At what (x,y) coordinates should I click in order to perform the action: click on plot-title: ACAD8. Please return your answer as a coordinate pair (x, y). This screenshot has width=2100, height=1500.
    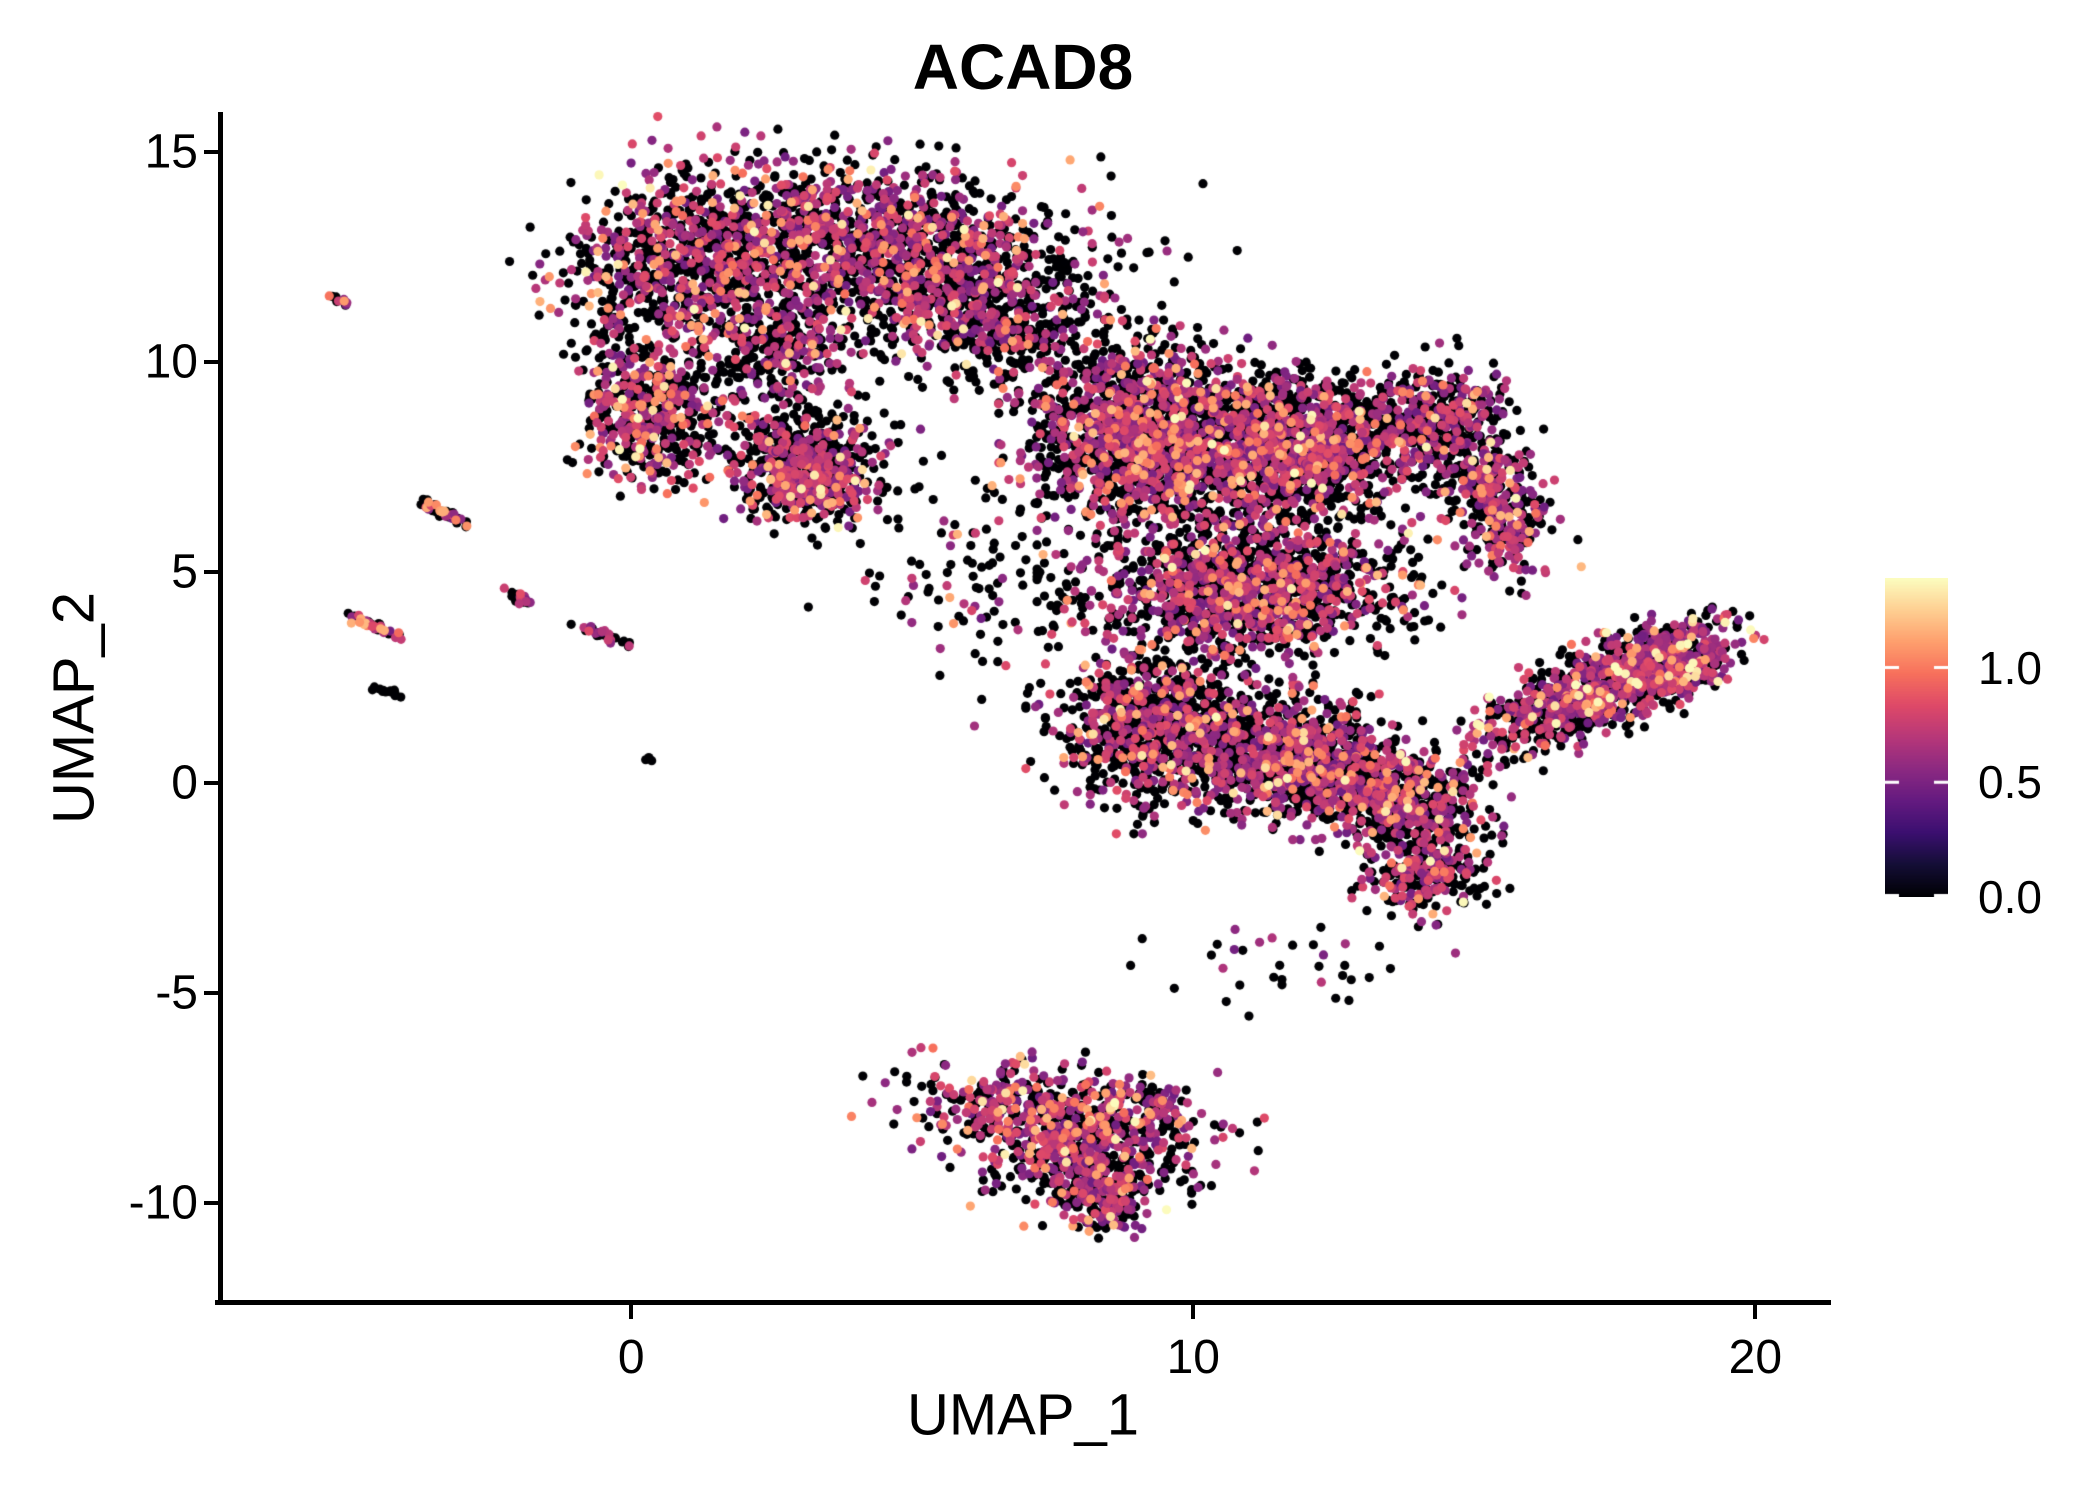
    Looking at the image, I should click on (1023, 67).